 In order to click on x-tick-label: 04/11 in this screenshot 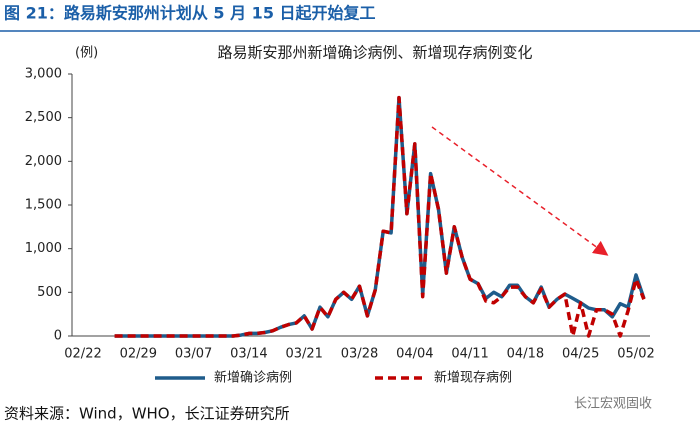, I will do `click(469, 354)`.